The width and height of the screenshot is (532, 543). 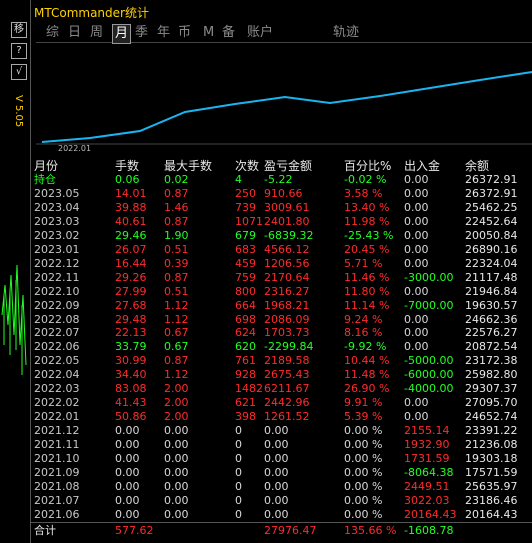 I want to click on table-cell: 2021.09, so click(x=57, y=472).